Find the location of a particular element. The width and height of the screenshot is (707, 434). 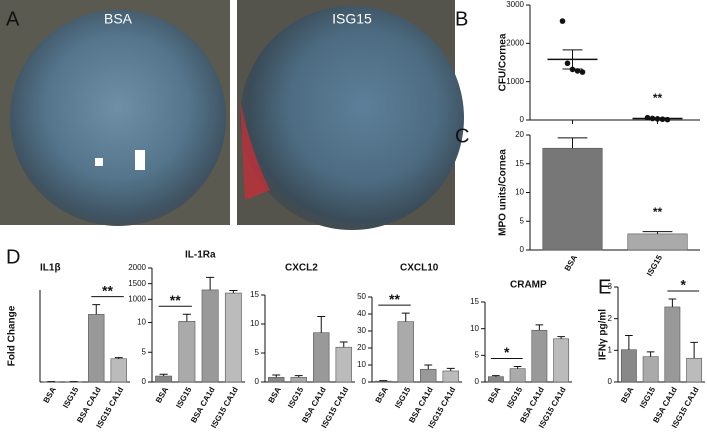

y-tick-label: 50 is located at coordinates (361, 296).